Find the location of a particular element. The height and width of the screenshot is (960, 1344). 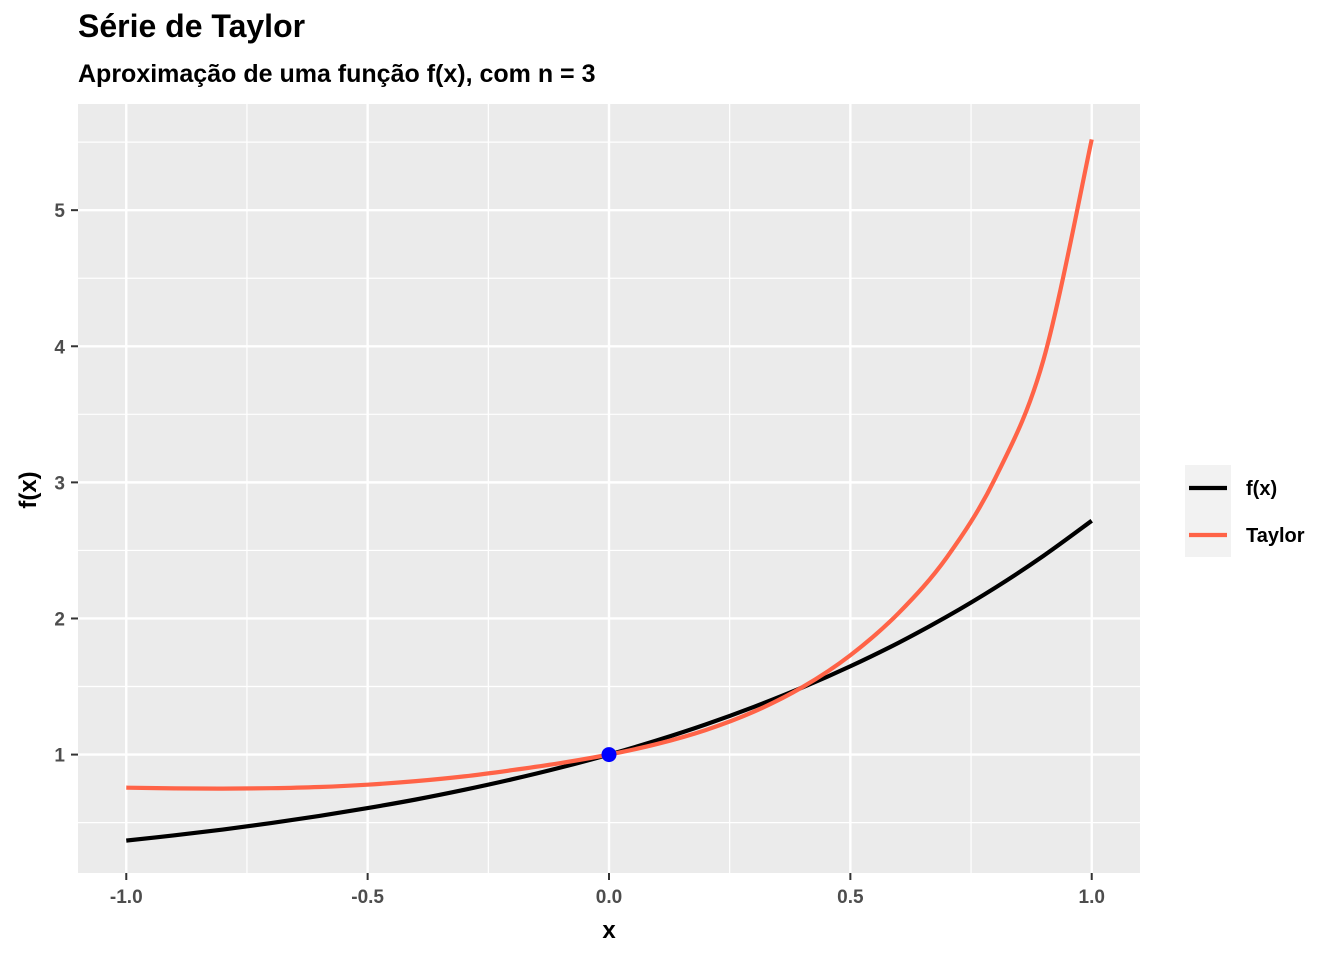

legend-label-fx: f(x) is located at coordinates (1261, 489).